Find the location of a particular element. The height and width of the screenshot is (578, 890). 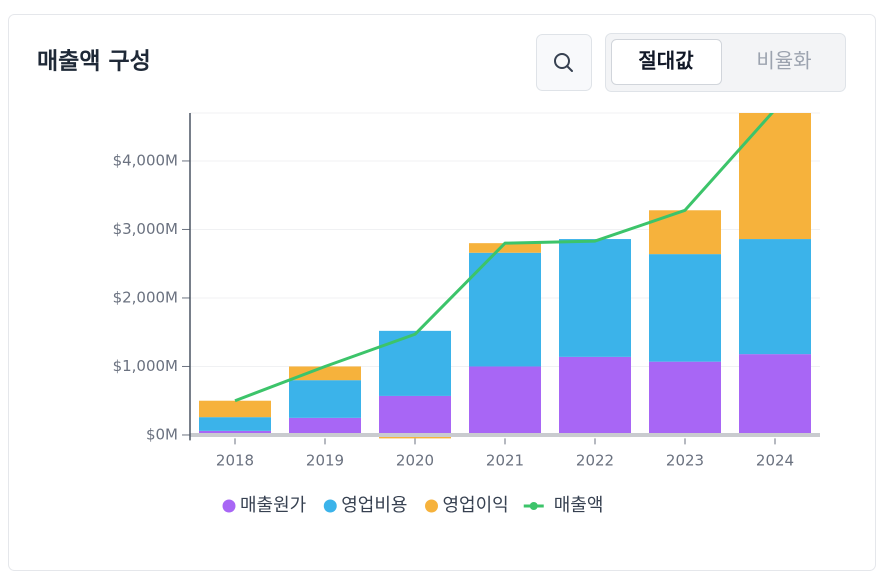

y-tick-label: $1,000M is located at coordinates (145, 366).